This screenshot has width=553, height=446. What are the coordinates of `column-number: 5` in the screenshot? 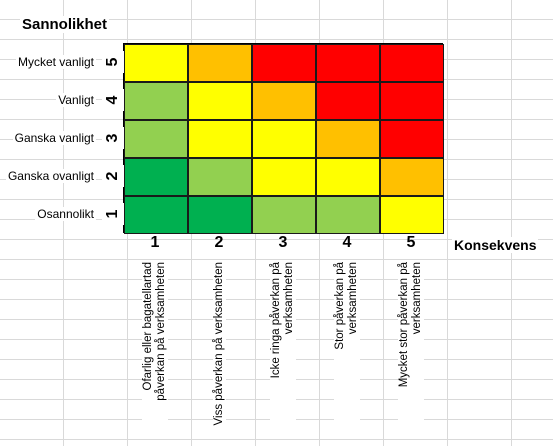 It's located at (411, 242).